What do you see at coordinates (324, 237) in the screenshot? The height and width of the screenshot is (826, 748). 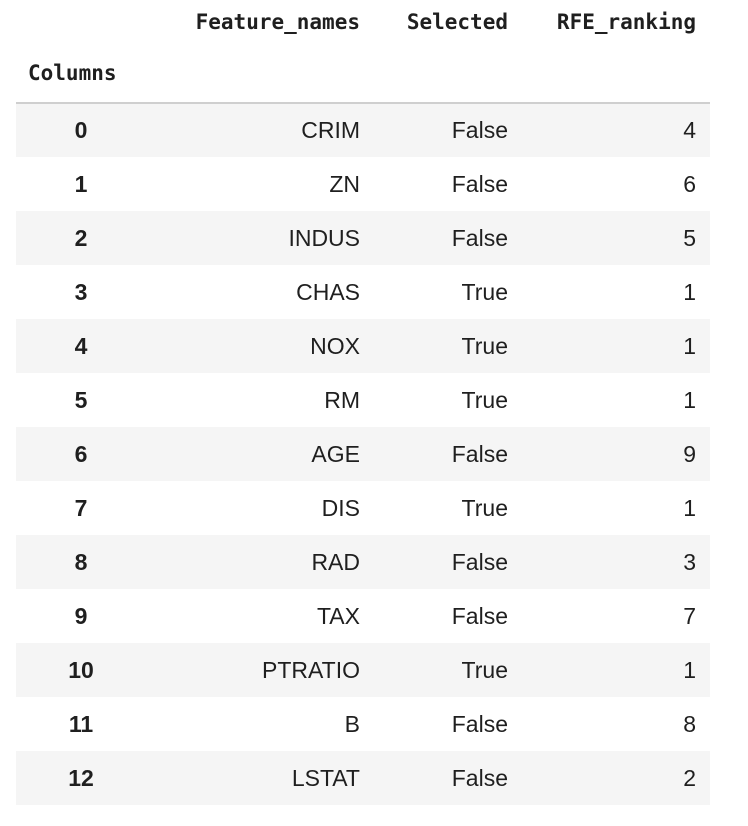 I see `cell-feature-name: INDUS` at bounding box center [324, 237].